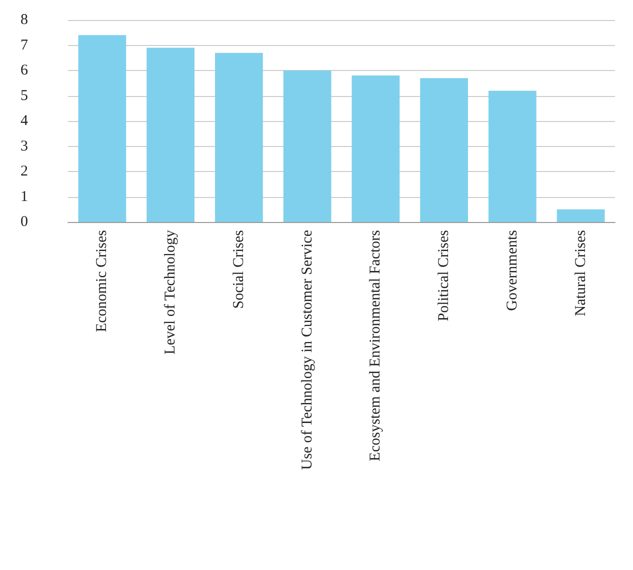  What do you see at coordinates (238, 269) in the screenshot?
I see `x-tick-label: Social Crises` at bounding box center [238, 269].